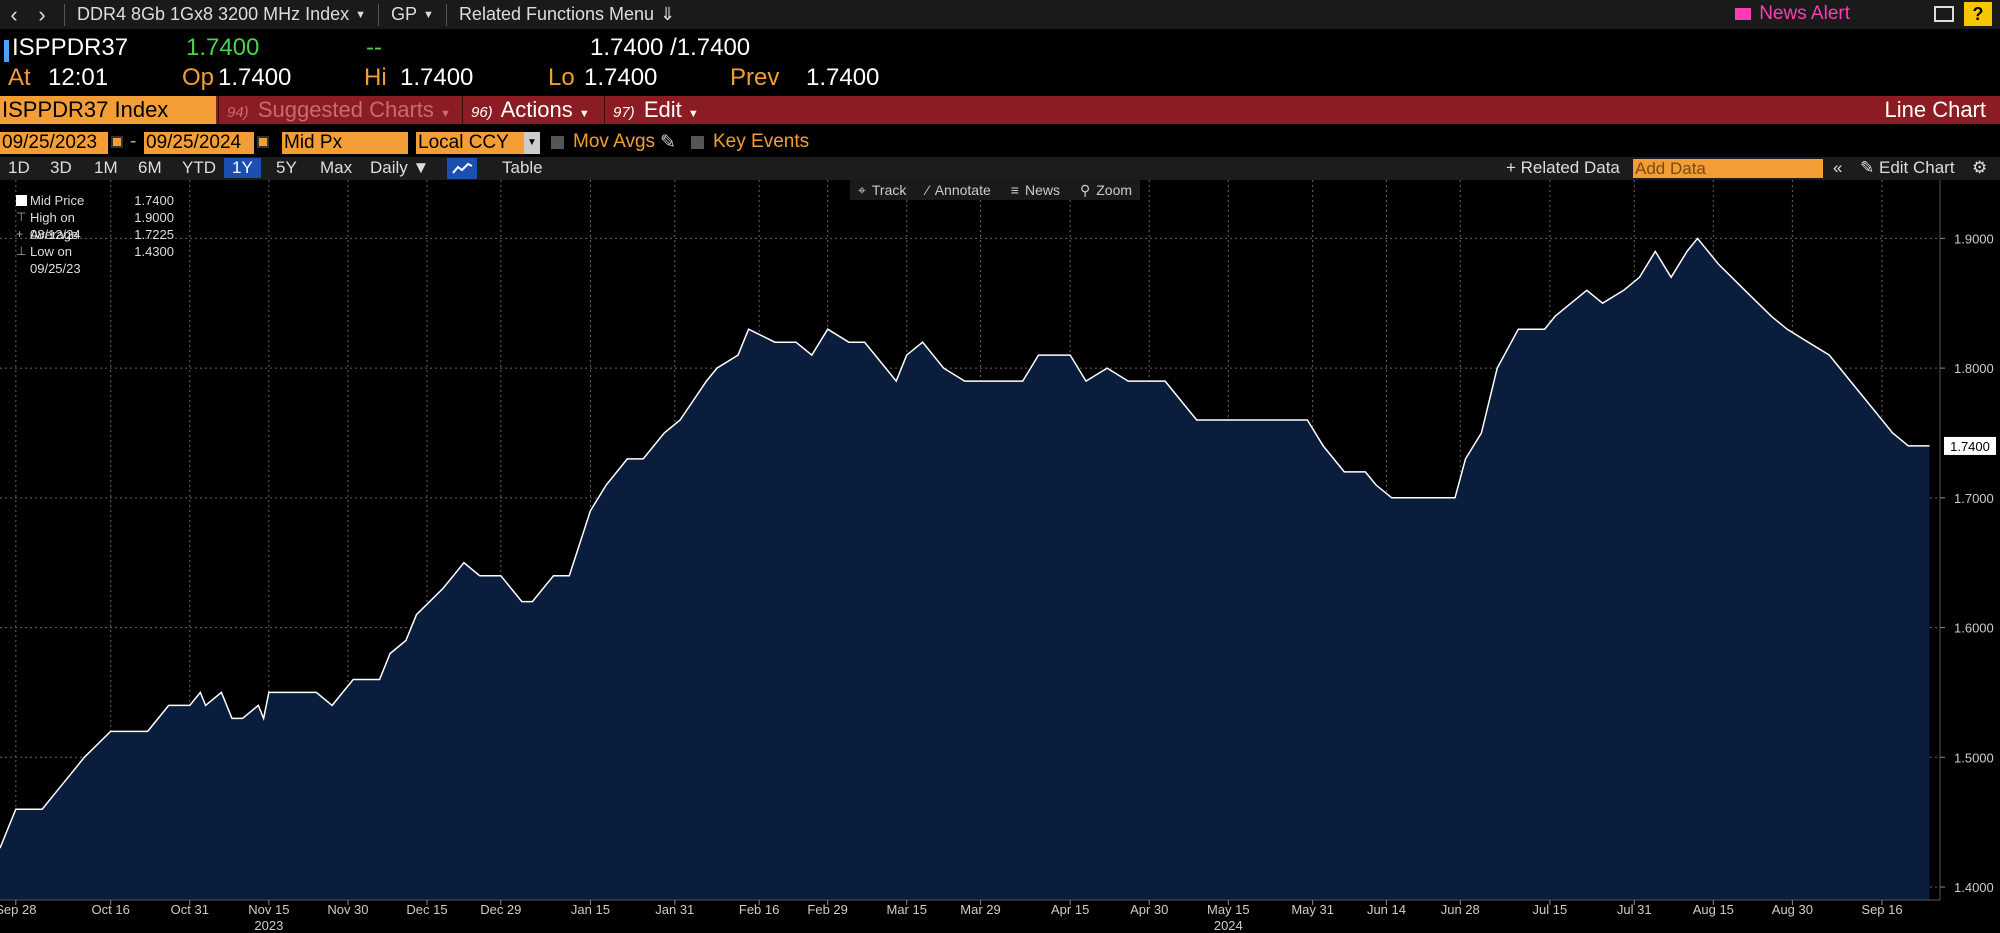  What do you see at coordinates (255, 77) in the screenshot?
I see `open-value: 1.7400` at bounding box center [255, 77].